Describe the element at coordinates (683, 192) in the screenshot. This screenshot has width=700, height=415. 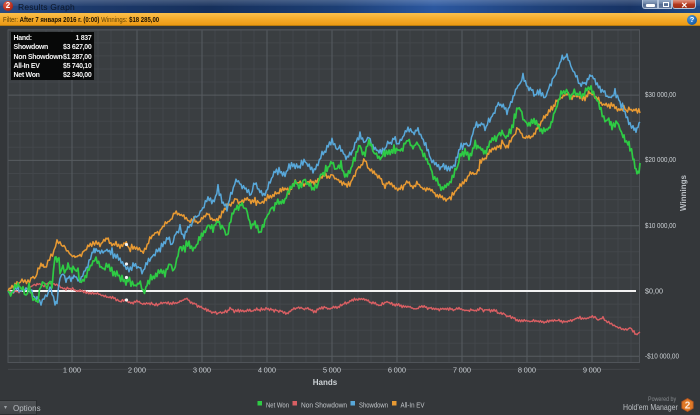
I see `svg-text: Winnings` at that location.